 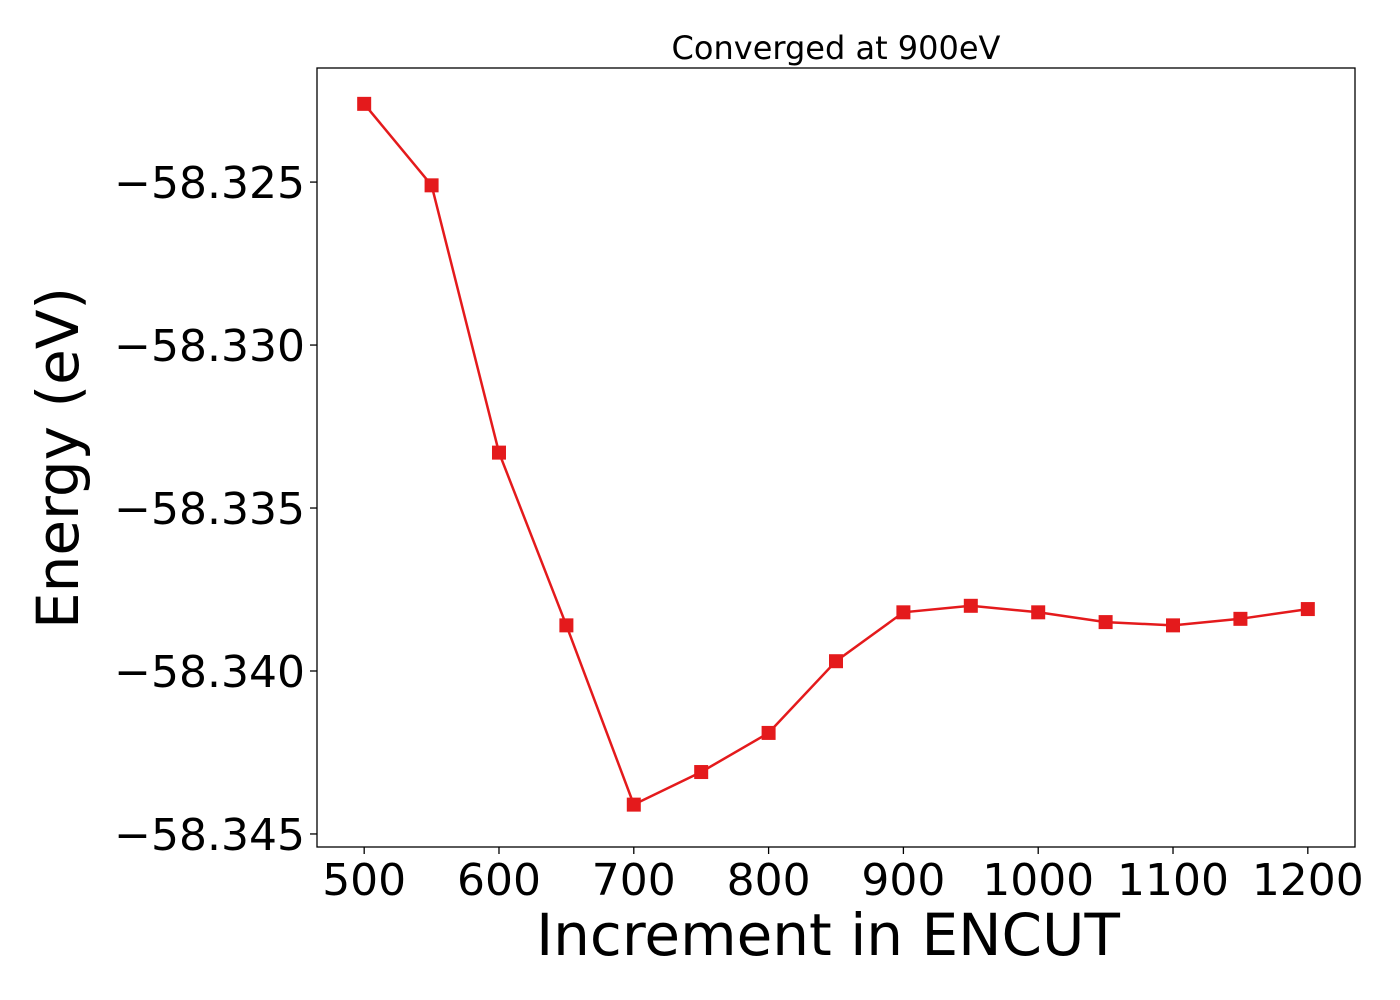 I want to click on x-tick-label: 1100, so click(x=1173, y=880).